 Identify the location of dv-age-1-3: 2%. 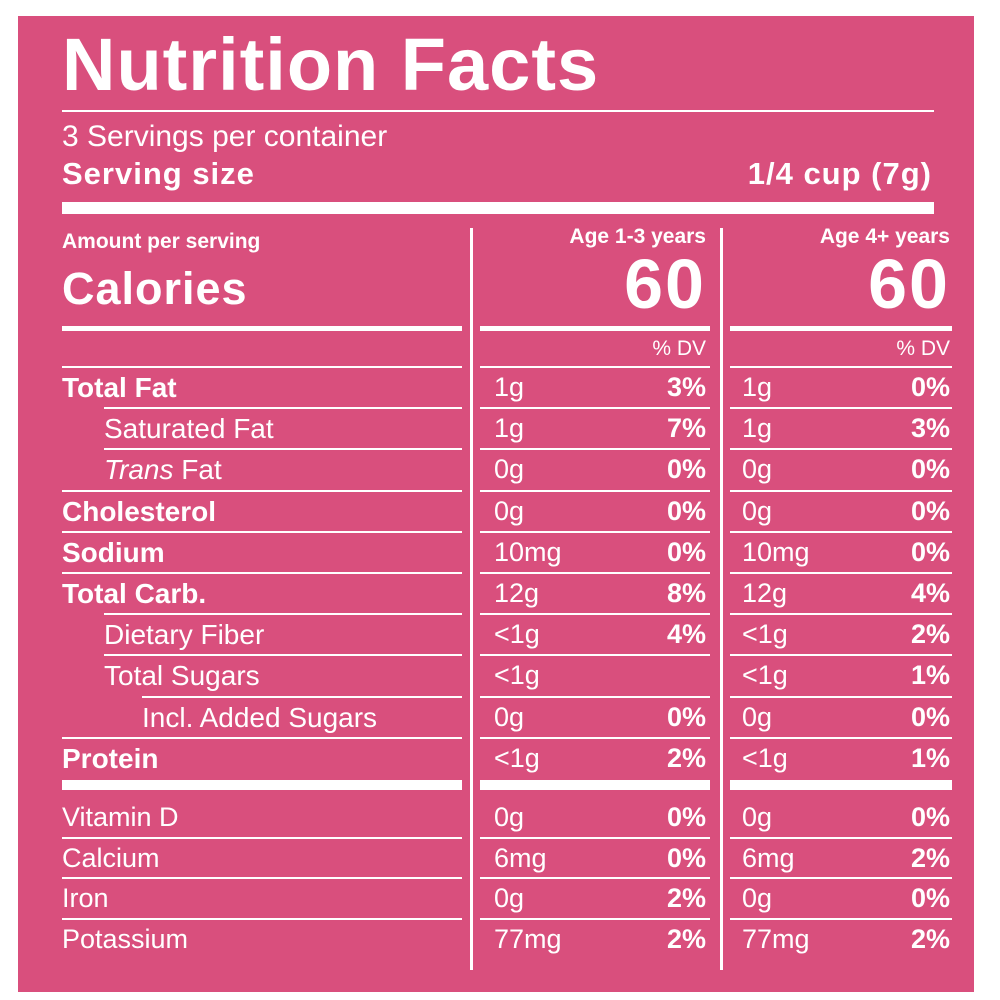
(686, 757).